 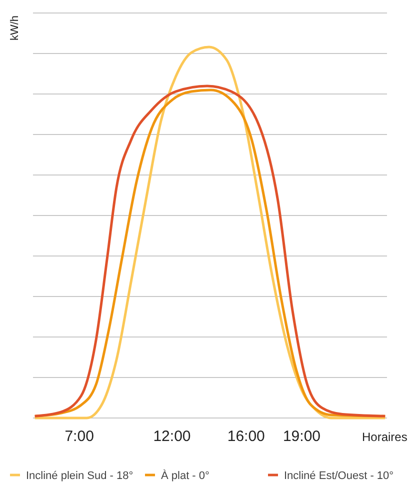 I want to click on legend-label: Incliné plein Sud - 18°, so click(x=80, y=476).